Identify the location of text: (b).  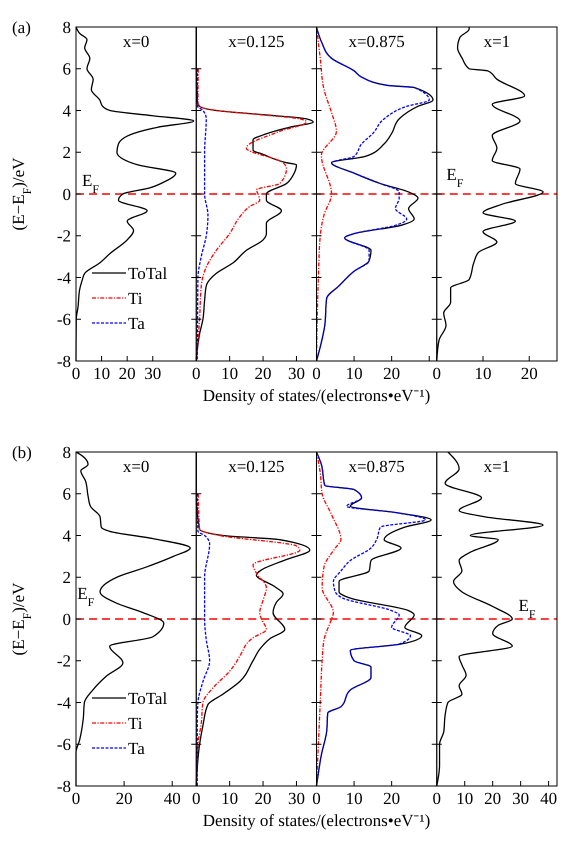
(22, 452).